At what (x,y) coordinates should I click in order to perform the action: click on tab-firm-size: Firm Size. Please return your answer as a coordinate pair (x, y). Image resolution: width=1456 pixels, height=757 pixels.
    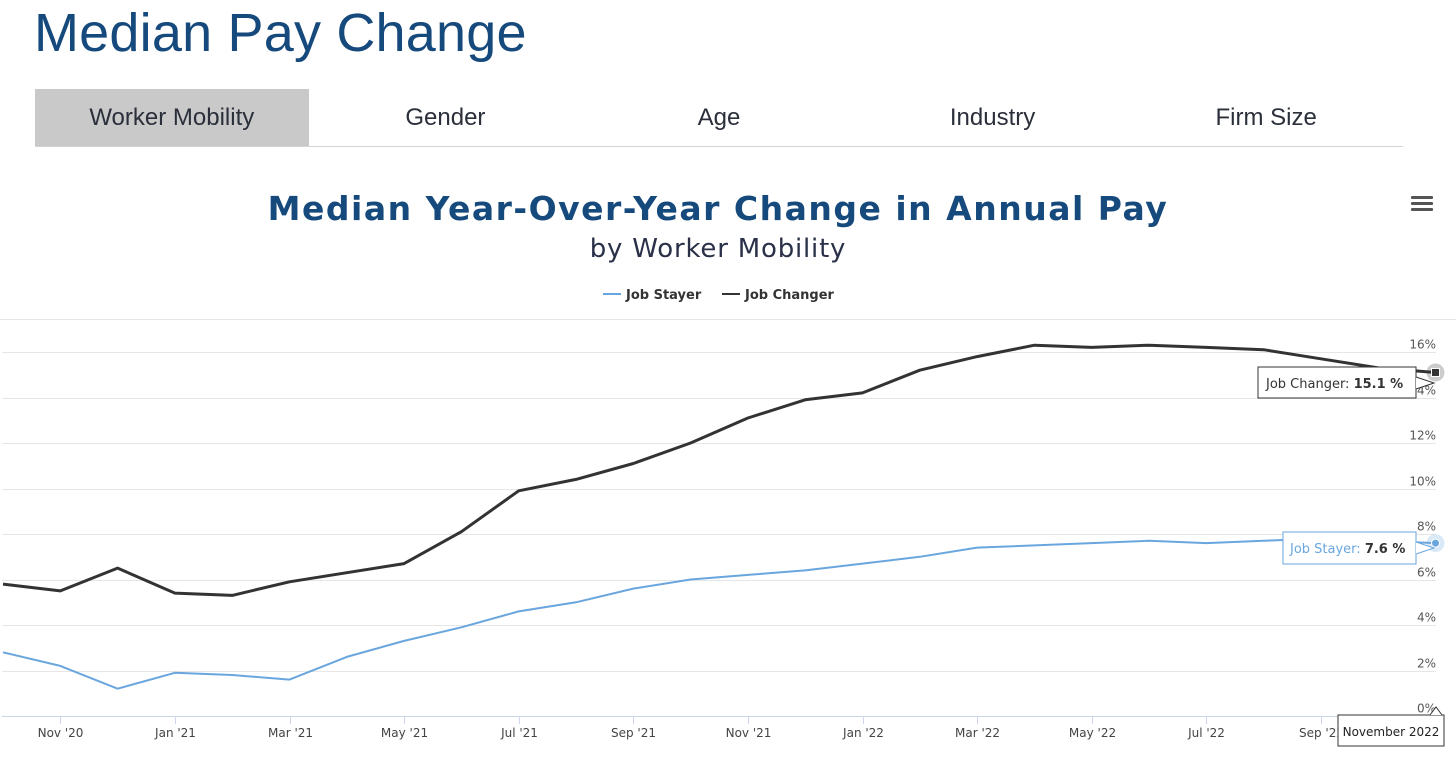
    Looking at the image, I should click on (1266, 117).